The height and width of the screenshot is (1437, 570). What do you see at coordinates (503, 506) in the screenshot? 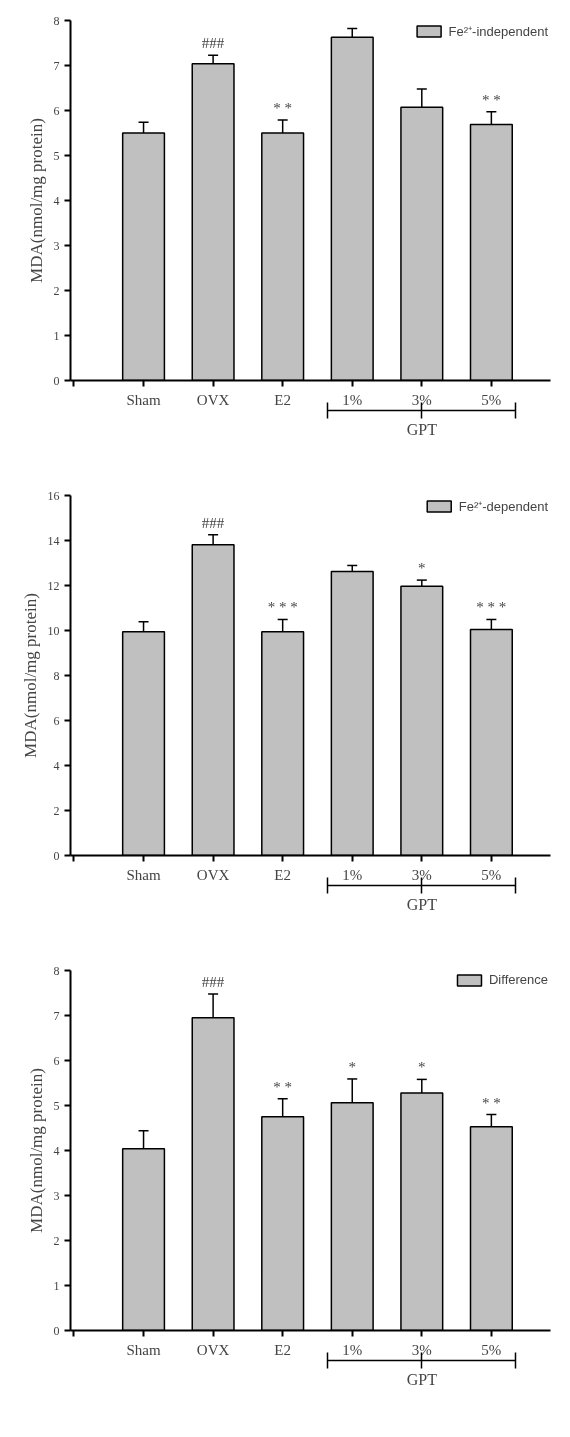
I see `legend-label: Fe²⁺-dependent` at bounding box center [503, 506].